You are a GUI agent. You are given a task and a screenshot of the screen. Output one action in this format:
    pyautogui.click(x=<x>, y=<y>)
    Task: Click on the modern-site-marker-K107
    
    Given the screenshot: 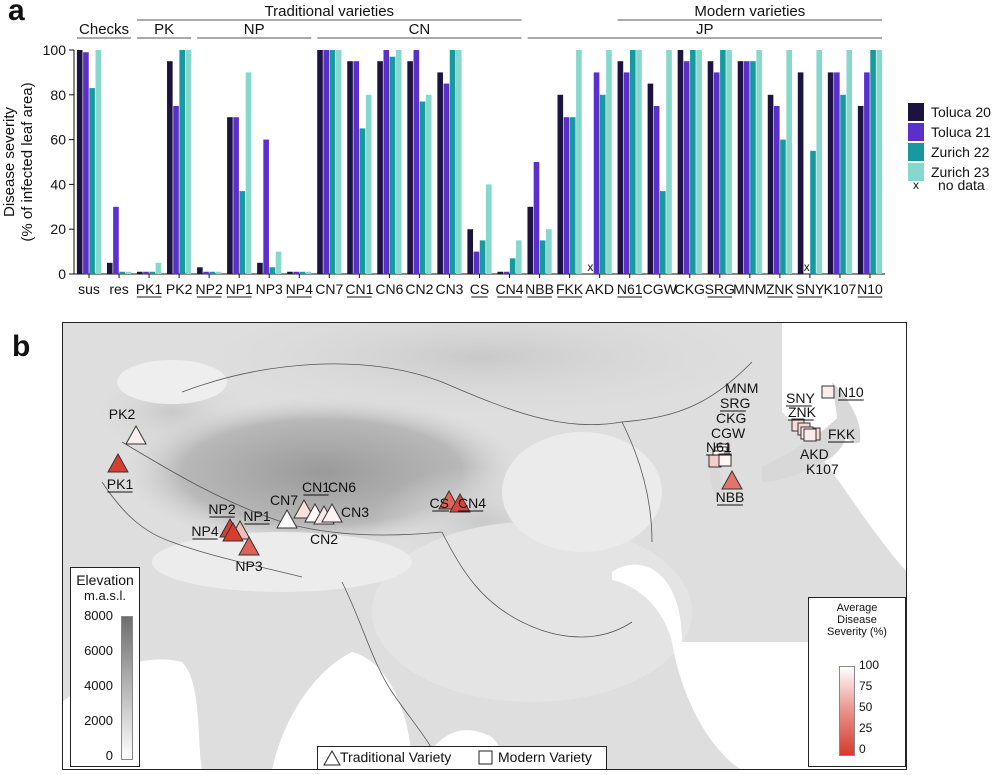 What is the action you would take?
    pyautogui.click(x=810, y=435)
    